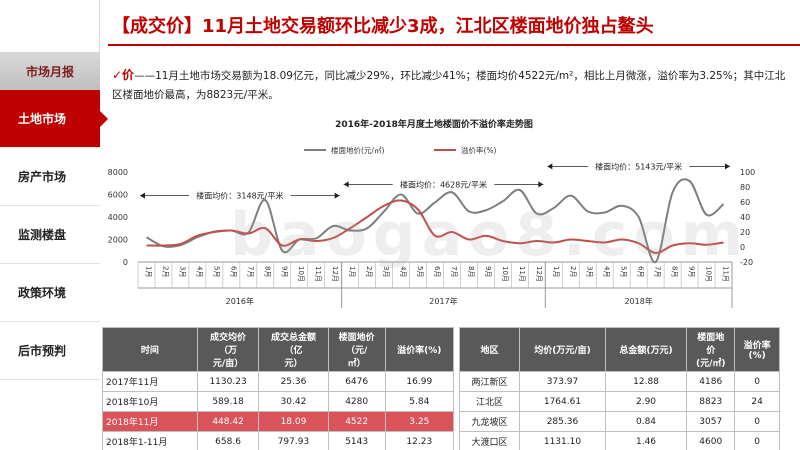  Describe the element at coordinates (419, 349) in the screenshot. I see `summary-table-header-cell: 溢价率(%)` at that location.